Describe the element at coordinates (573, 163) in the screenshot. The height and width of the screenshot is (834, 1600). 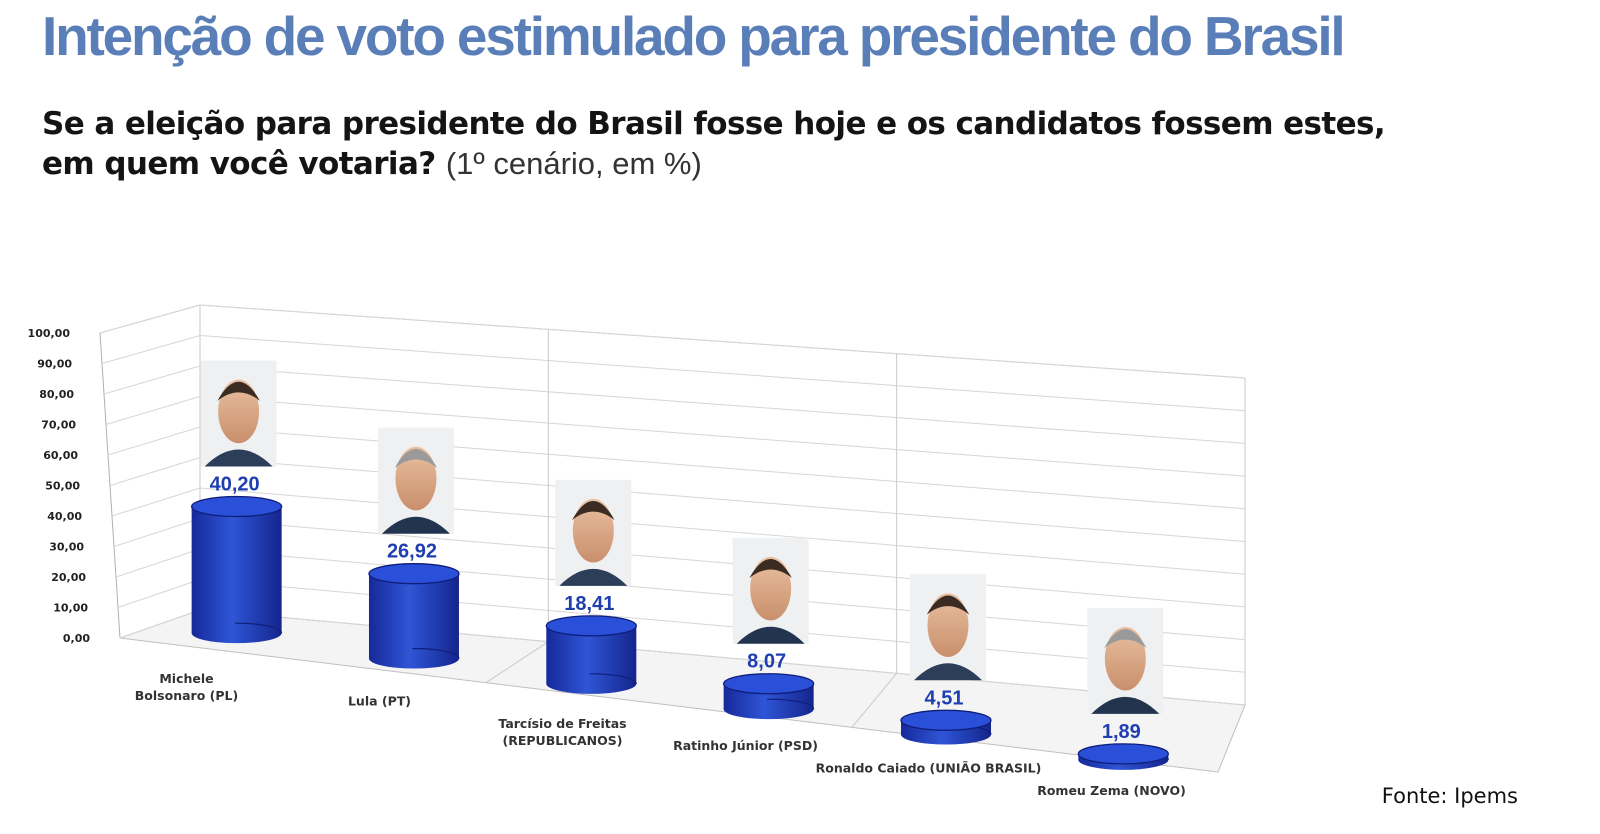
I see `question-note: (1º cenário, em %)` at that location.